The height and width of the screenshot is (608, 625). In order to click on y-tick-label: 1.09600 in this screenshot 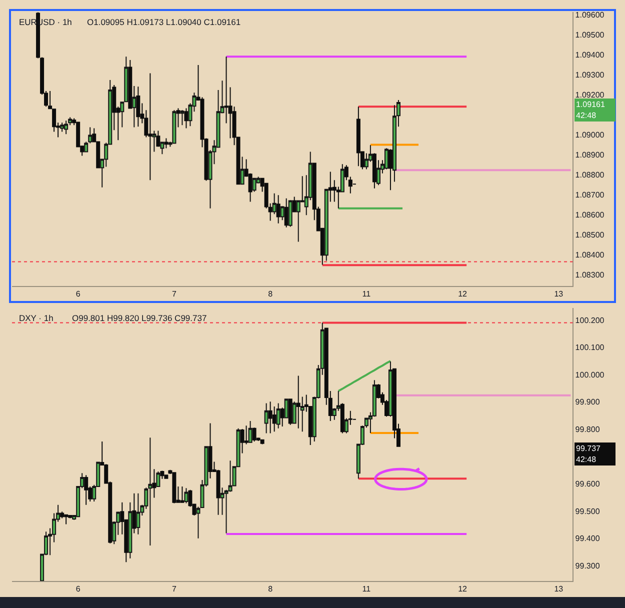, I will do `click(590, 15)`.